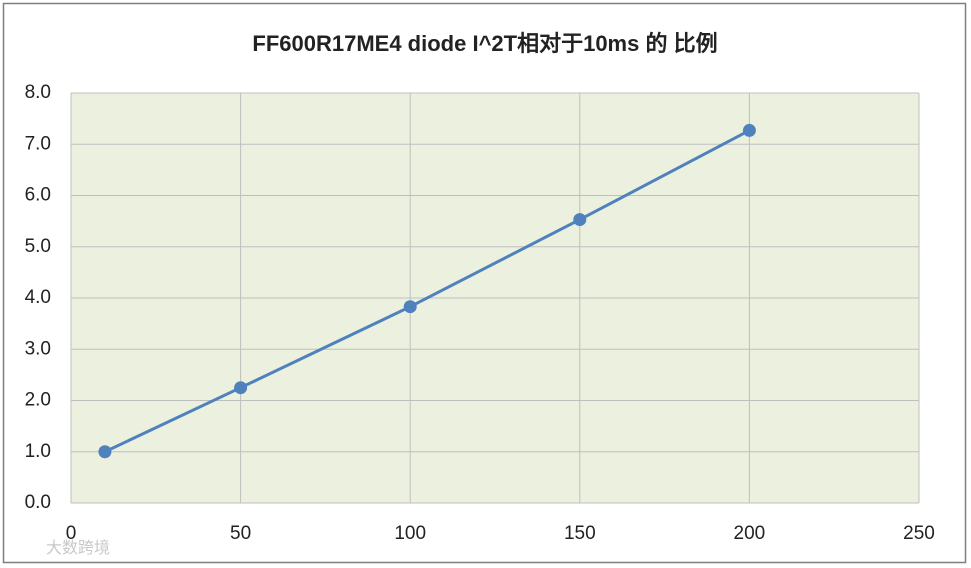  I want to click on y-tick-label: 1.0, so click(38, 451).